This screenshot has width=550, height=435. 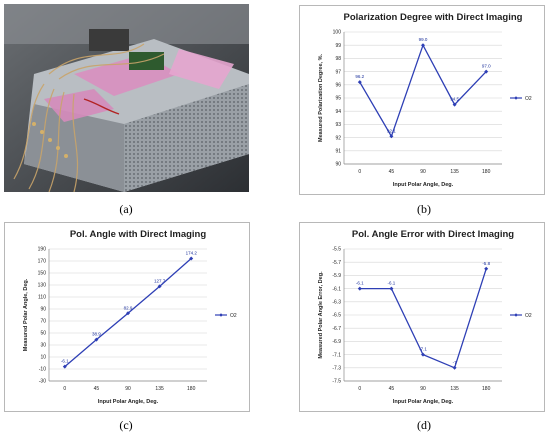 I want to click on chart2-y-tick: -7.5, so click(x=336, y=382).